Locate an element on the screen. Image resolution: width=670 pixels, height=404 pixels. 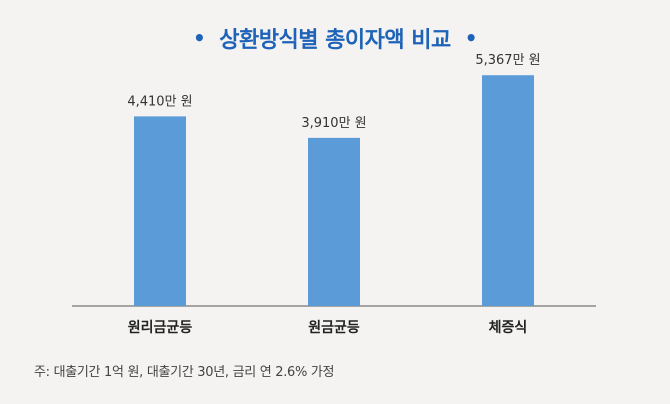
data-label-2: 5,367만 원 is located at coordinates (507, 60).